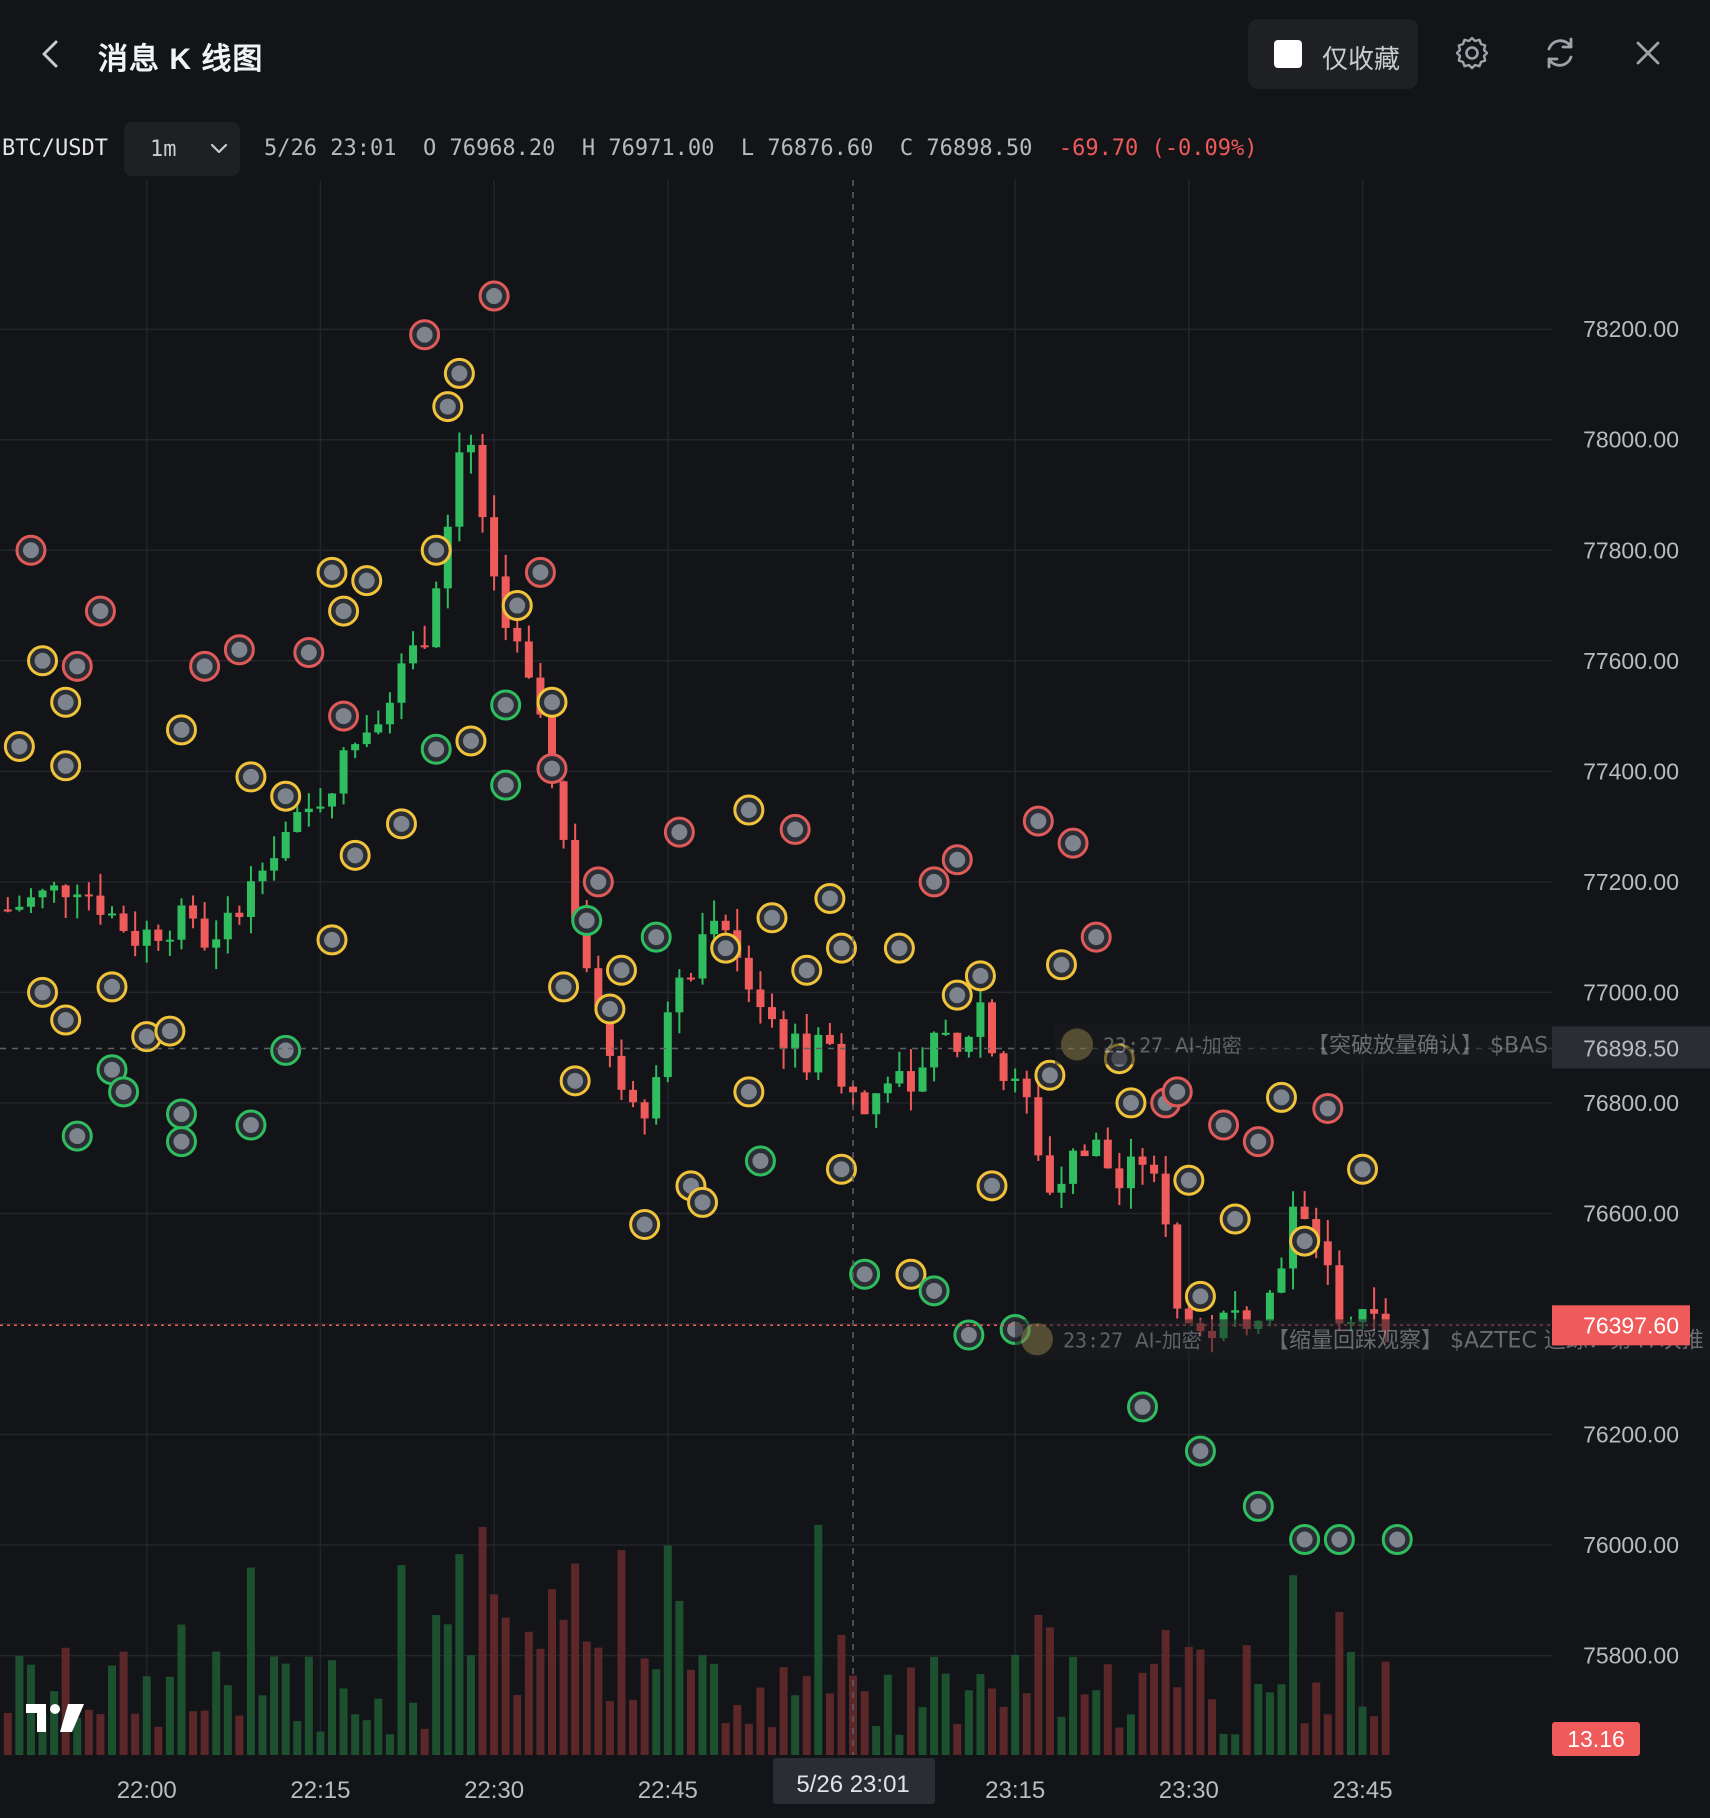 This screenshot has width=1710, height=1818. I want to click on favorites-only-toggle: 仅收藏, so click(1333, 54).